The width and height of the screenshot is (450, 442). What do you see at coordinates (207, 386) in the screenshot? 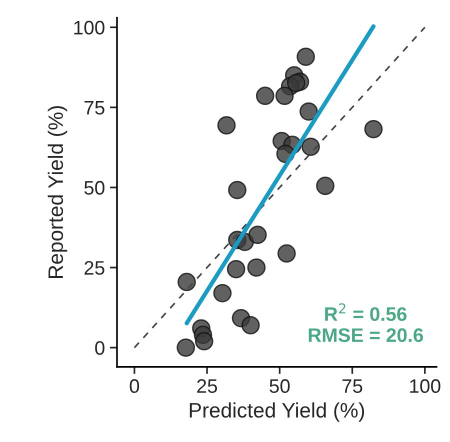
I see `x-tick-label: 25` at bounding box center [207, 386].